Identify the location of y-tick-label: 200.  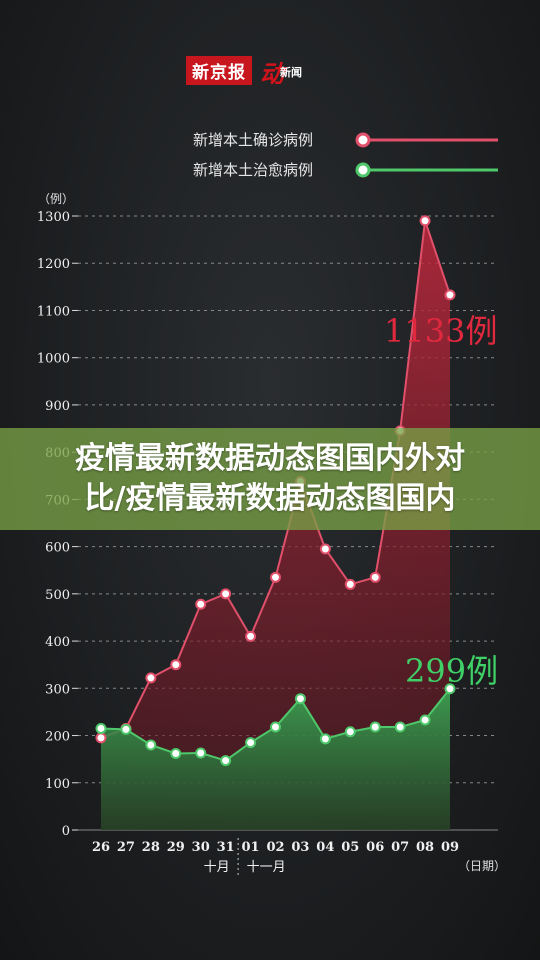
(57, 737).